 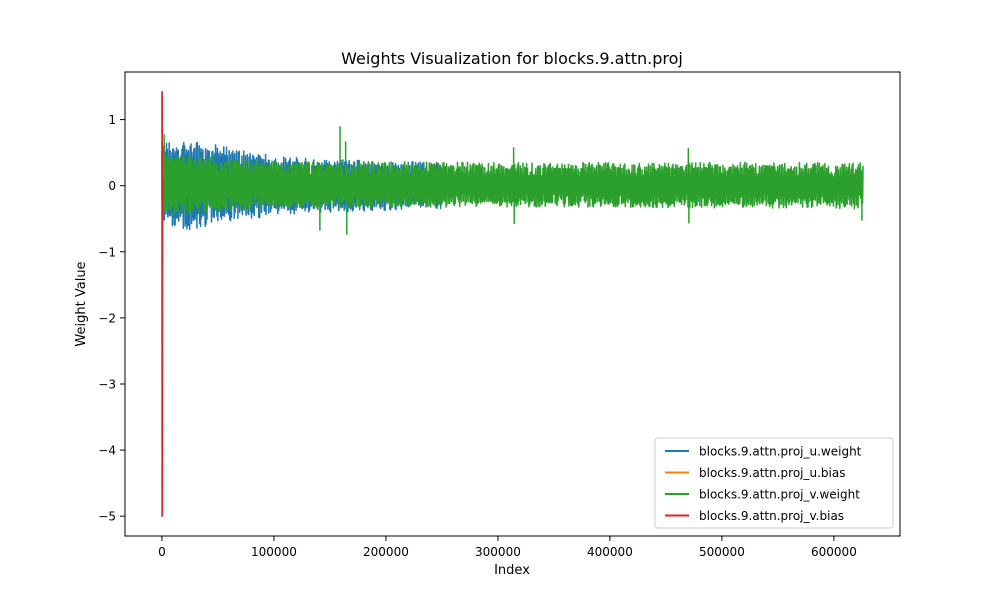 What do you see at coordinates (722, 552) in the screenshot?
I see `x-tick-label: 500000` at bounding box center [722, 552].